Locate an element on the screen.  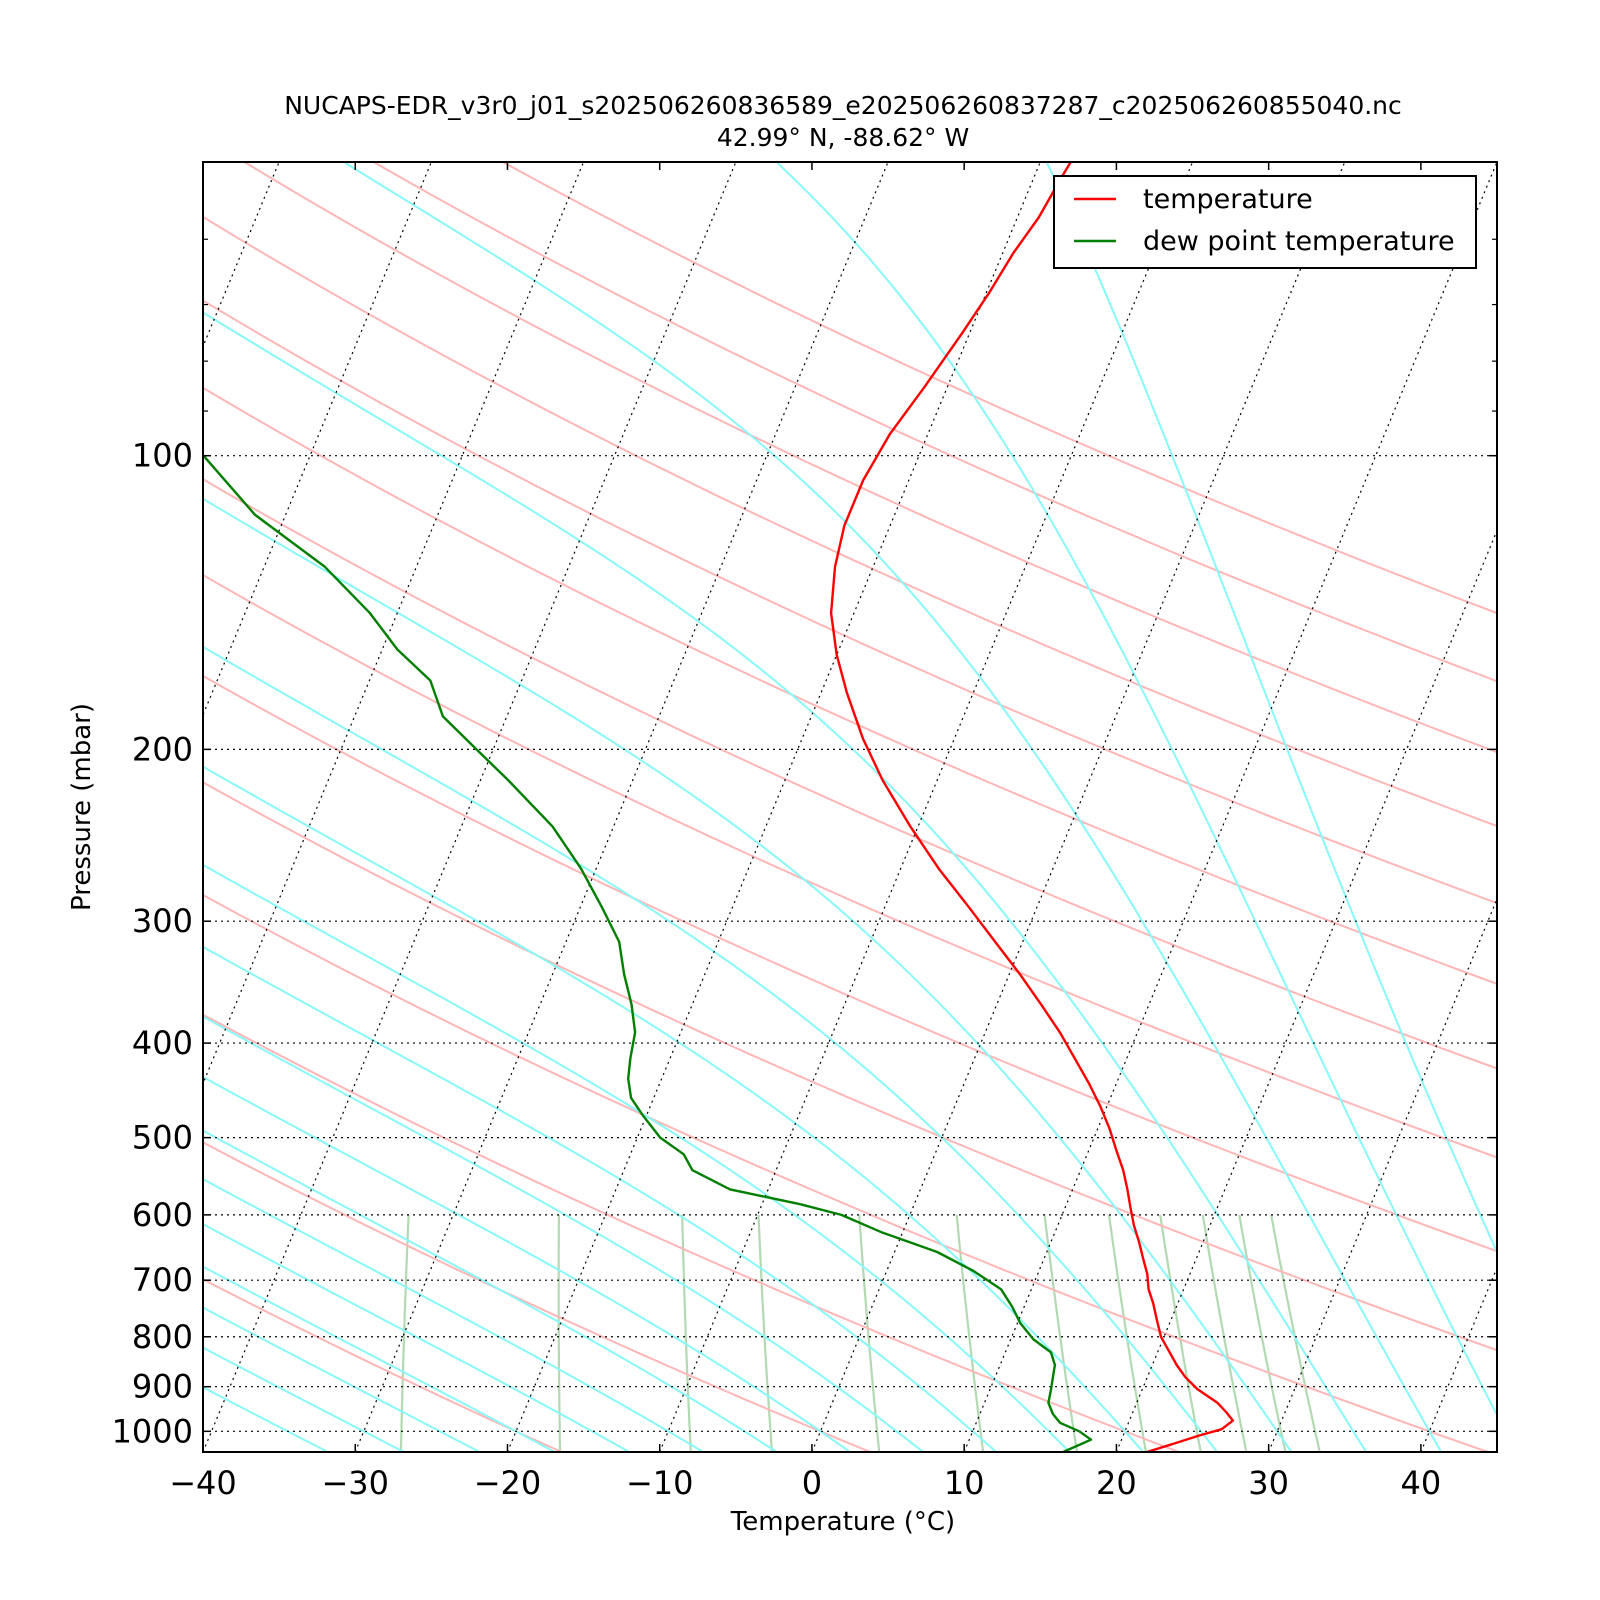
moist-adiabat--35 is located at coordinates (266, 1419).